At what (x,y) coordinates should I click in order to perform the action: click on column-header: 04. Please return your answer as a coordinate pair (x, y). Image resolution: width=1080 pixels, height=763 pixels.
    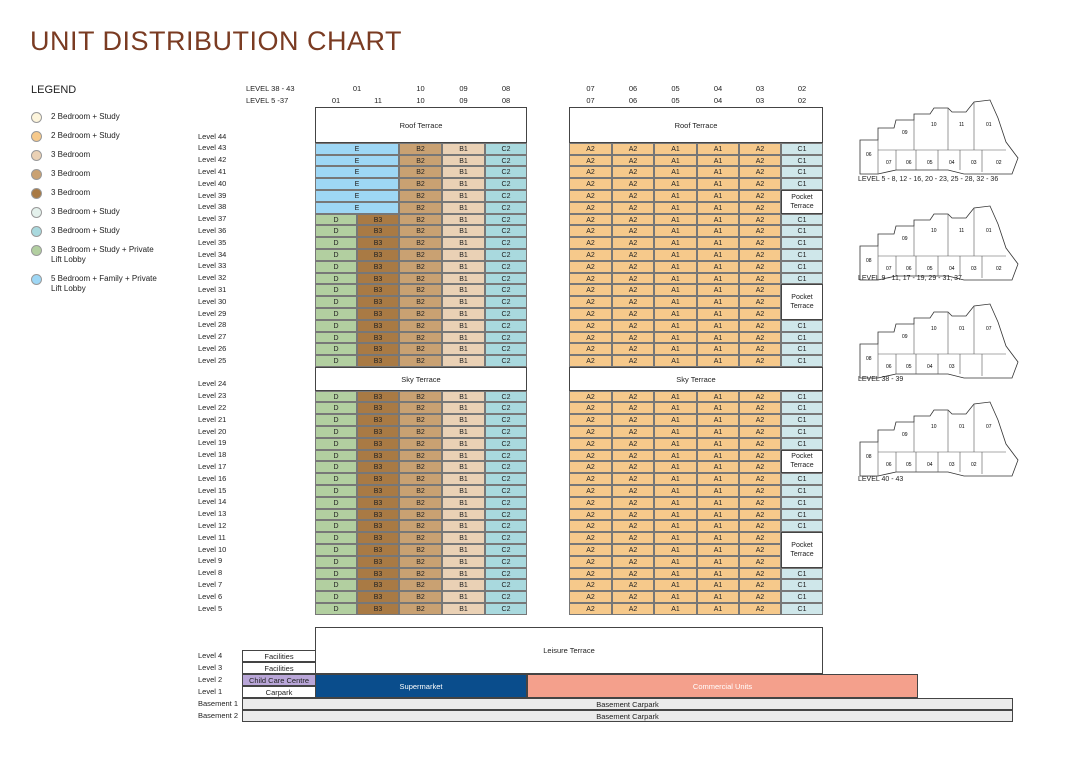
    Looking at the image, I should click on (718, 88).